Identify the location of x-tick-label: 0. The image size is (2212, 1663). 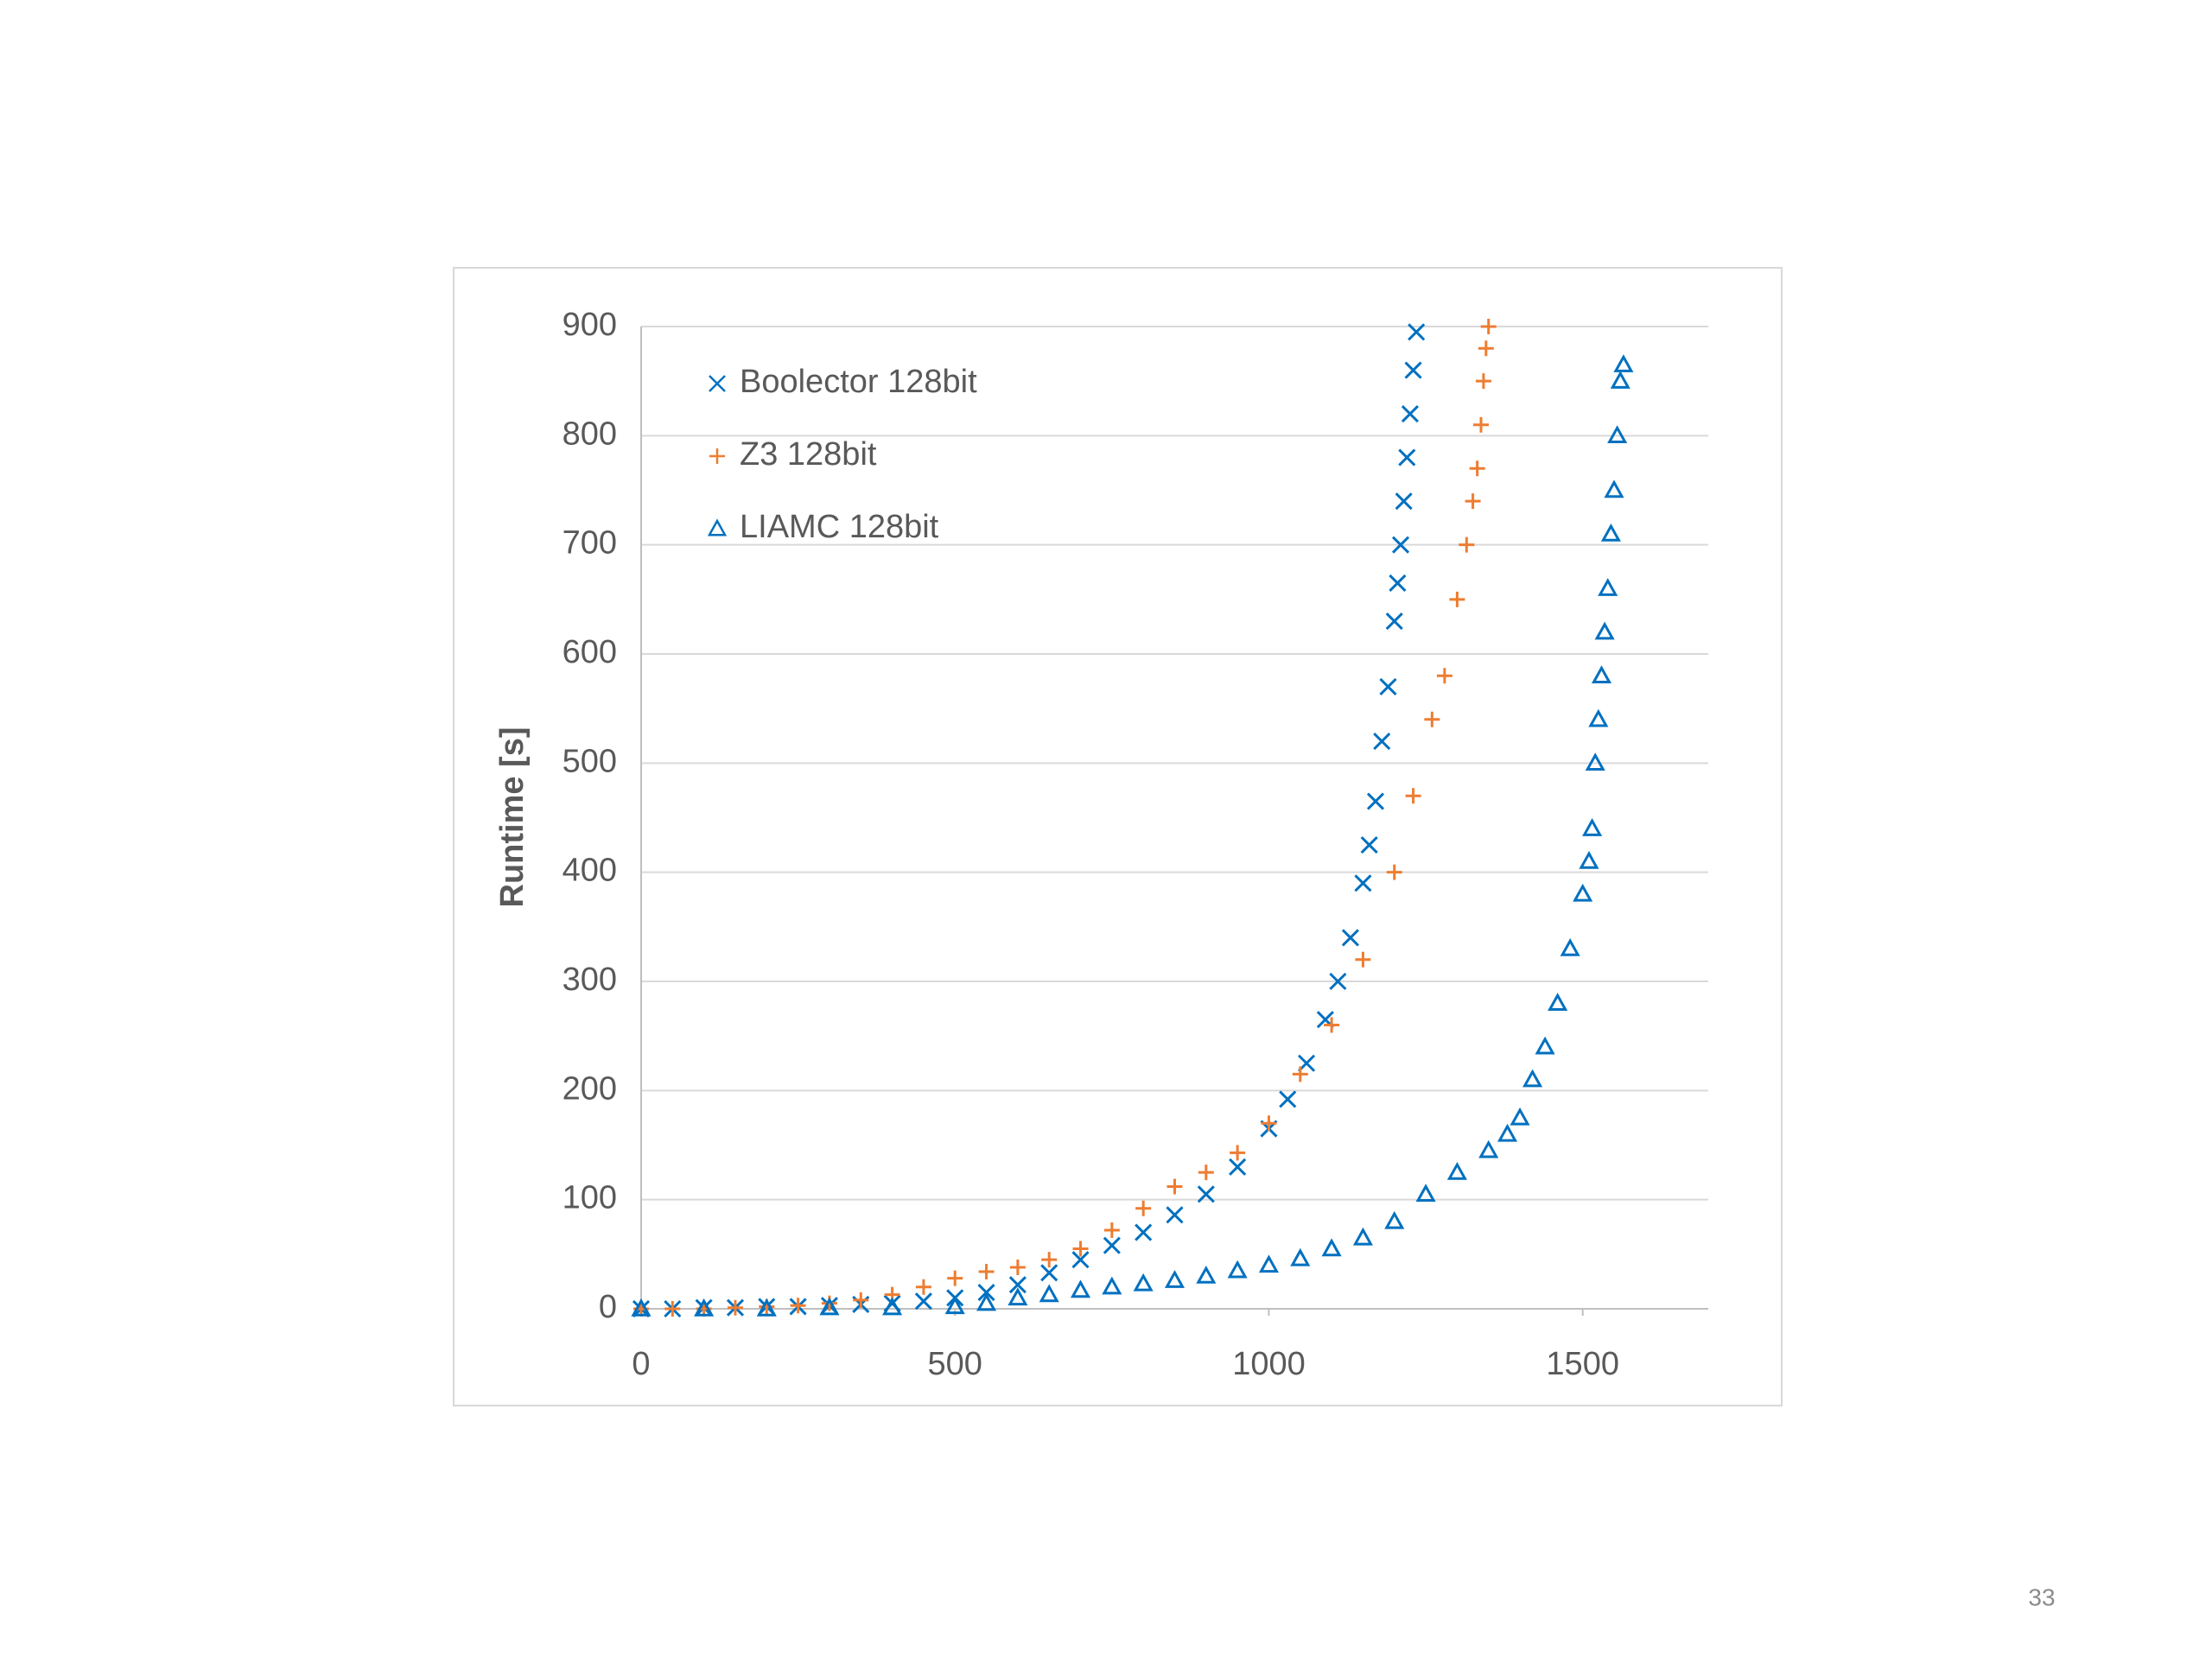
(641, 1364).